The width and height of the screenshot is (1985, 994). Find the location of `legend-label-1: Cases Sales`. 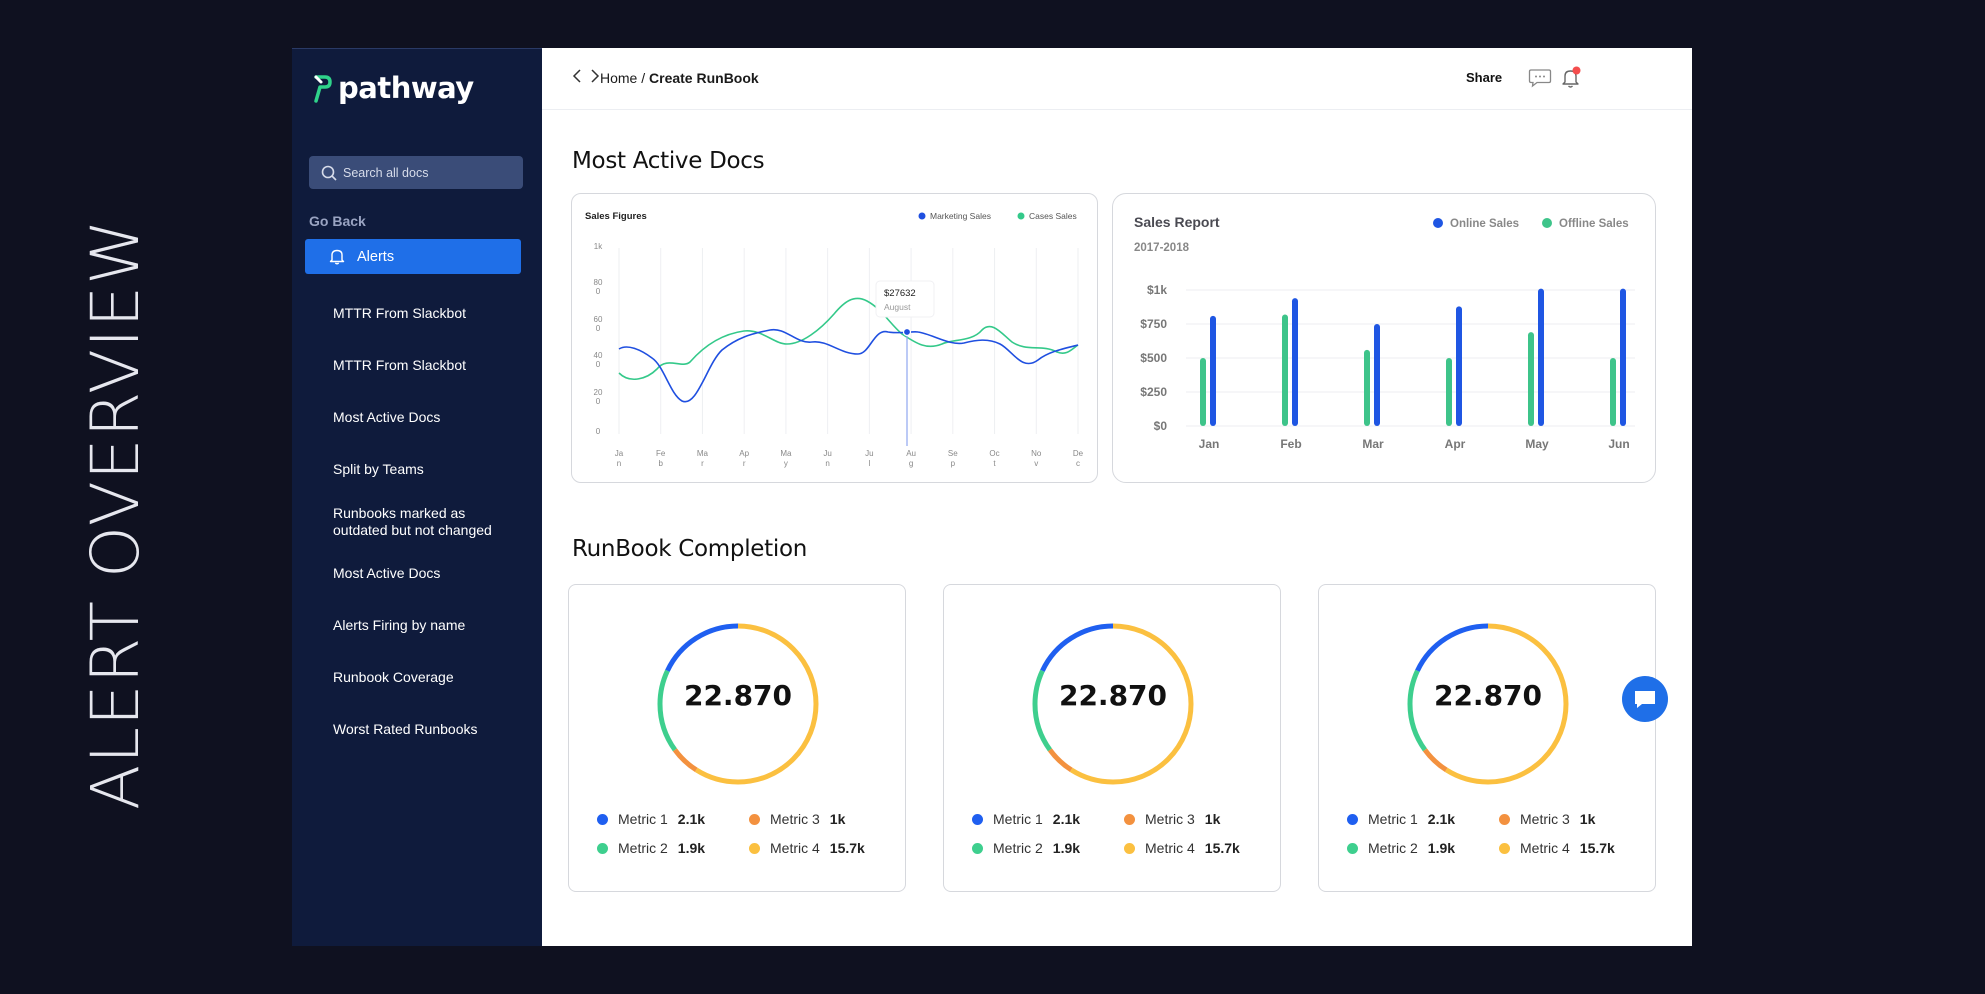

legend-label-1: Cases Sales is located at coordinates (1053, 216).